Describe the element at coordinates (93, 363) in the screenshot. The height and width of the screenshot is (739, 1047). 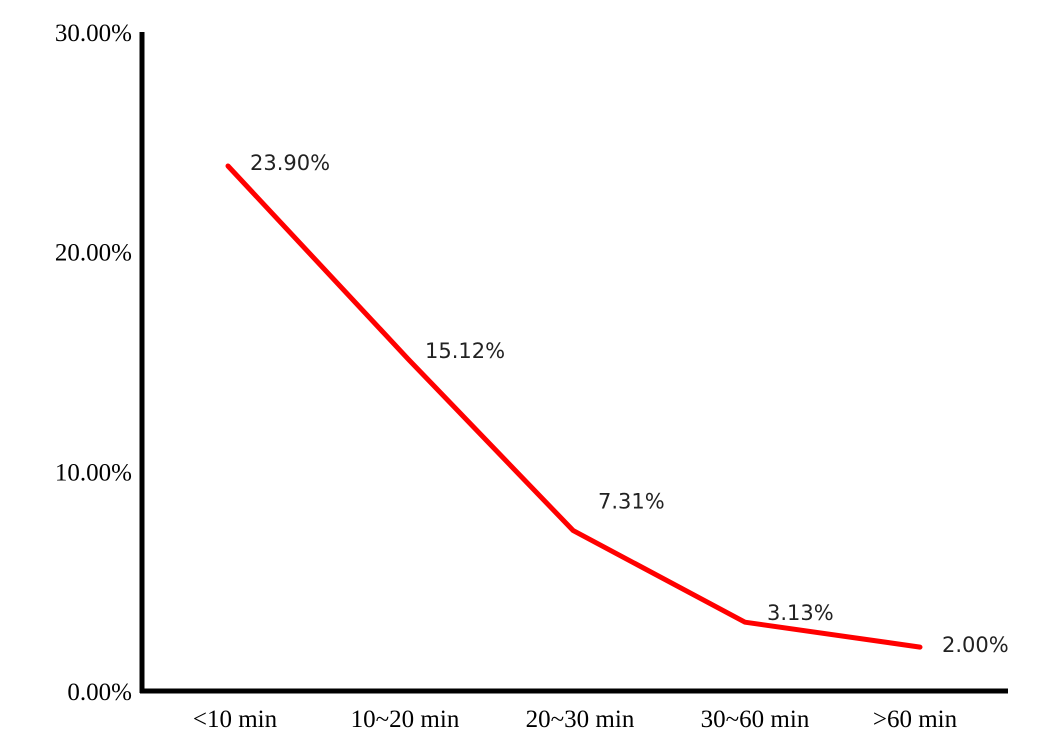
I see `y-axis-ticks: 0.00% 10.00% 20.00% 30.00%` at that location.